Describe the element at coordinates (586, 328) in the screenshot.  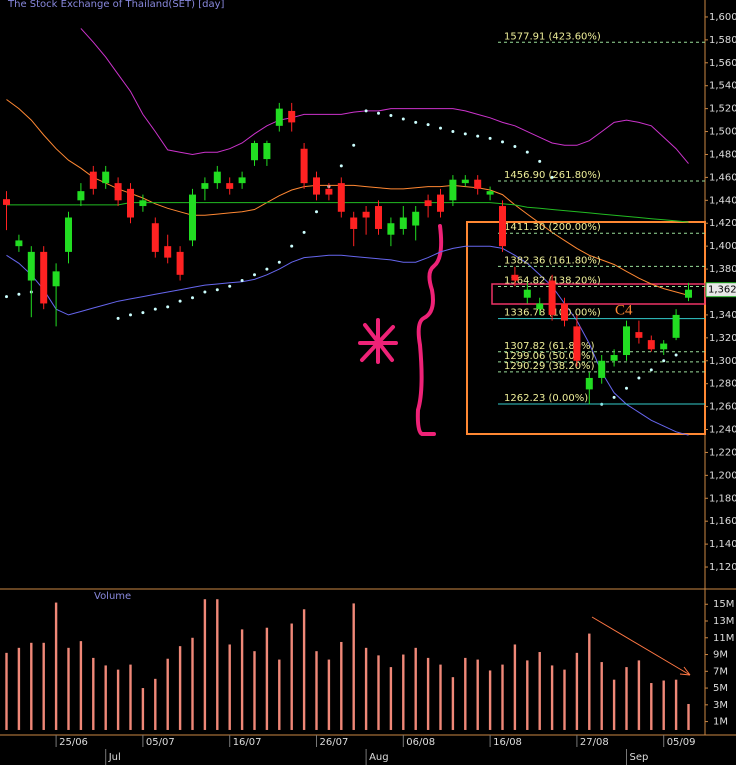
I see `highlight-box` at that location.